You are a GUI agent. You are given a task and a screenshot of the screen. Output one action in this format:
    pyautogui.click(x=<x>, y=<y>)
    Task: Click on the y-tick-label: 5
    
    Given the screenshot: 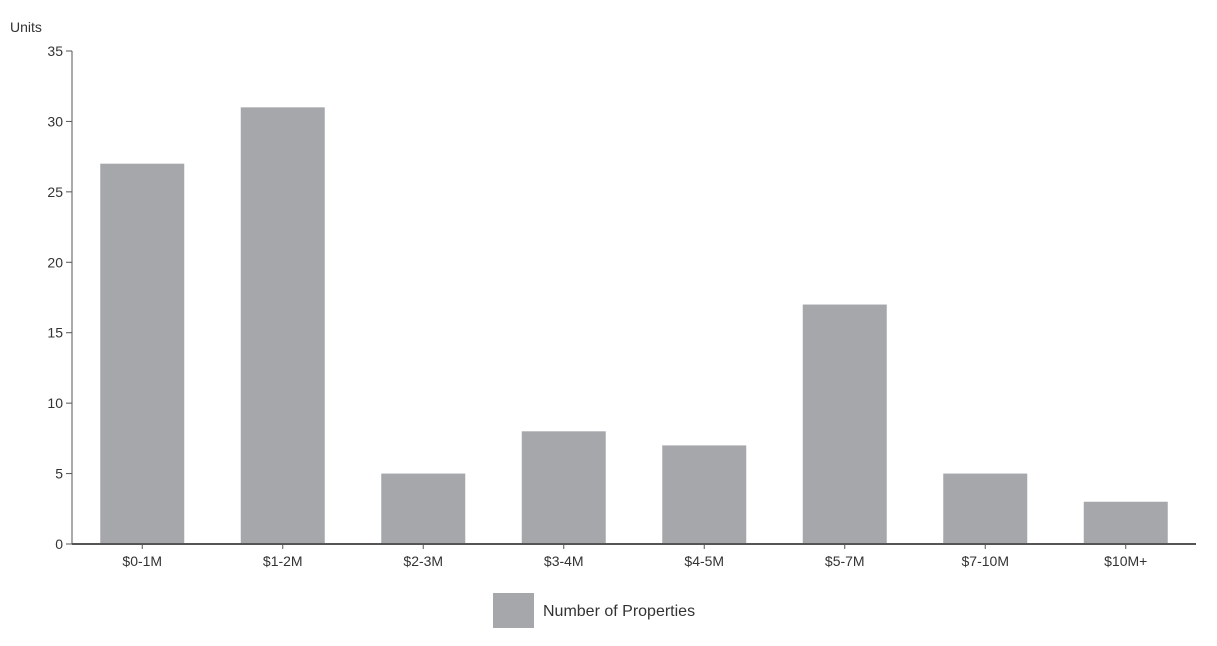 What is the action you would take?
    pyautogui.click(x=59, y=474)
    